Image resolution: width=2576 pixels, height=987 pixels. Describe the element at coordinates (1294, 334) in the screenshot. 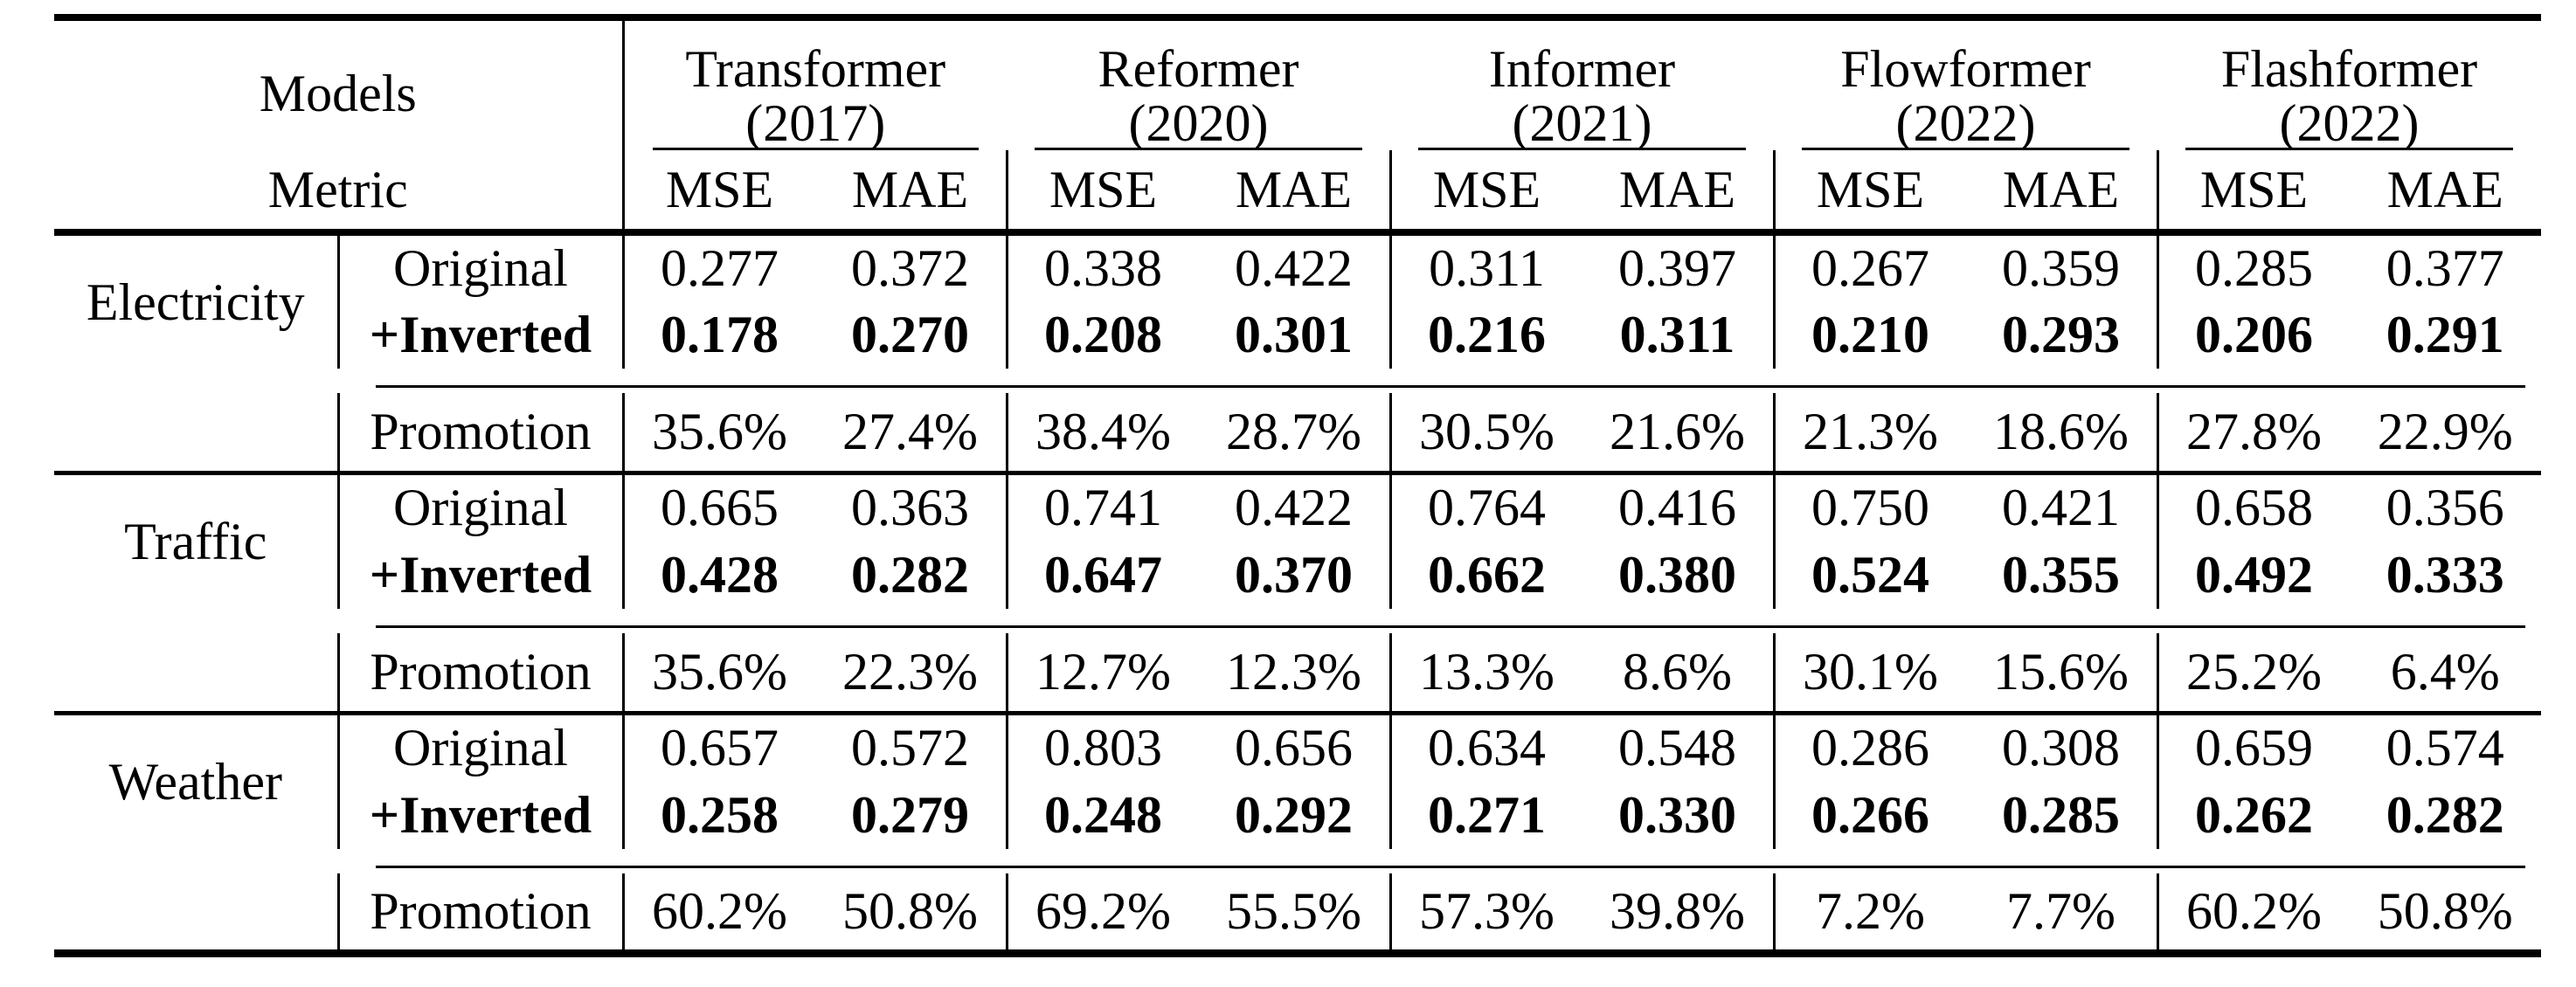

I see `metric-value: 0.301` at that location.